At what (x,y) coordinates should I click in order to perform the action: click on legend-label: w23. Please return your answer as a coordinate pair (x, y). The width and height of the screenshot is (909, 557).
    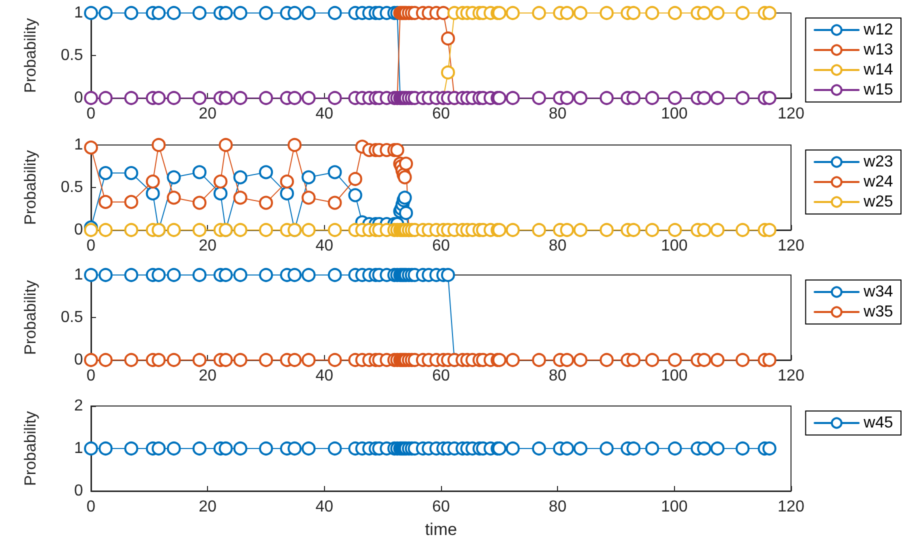
    Looking at the image, I should click on (878, 162).